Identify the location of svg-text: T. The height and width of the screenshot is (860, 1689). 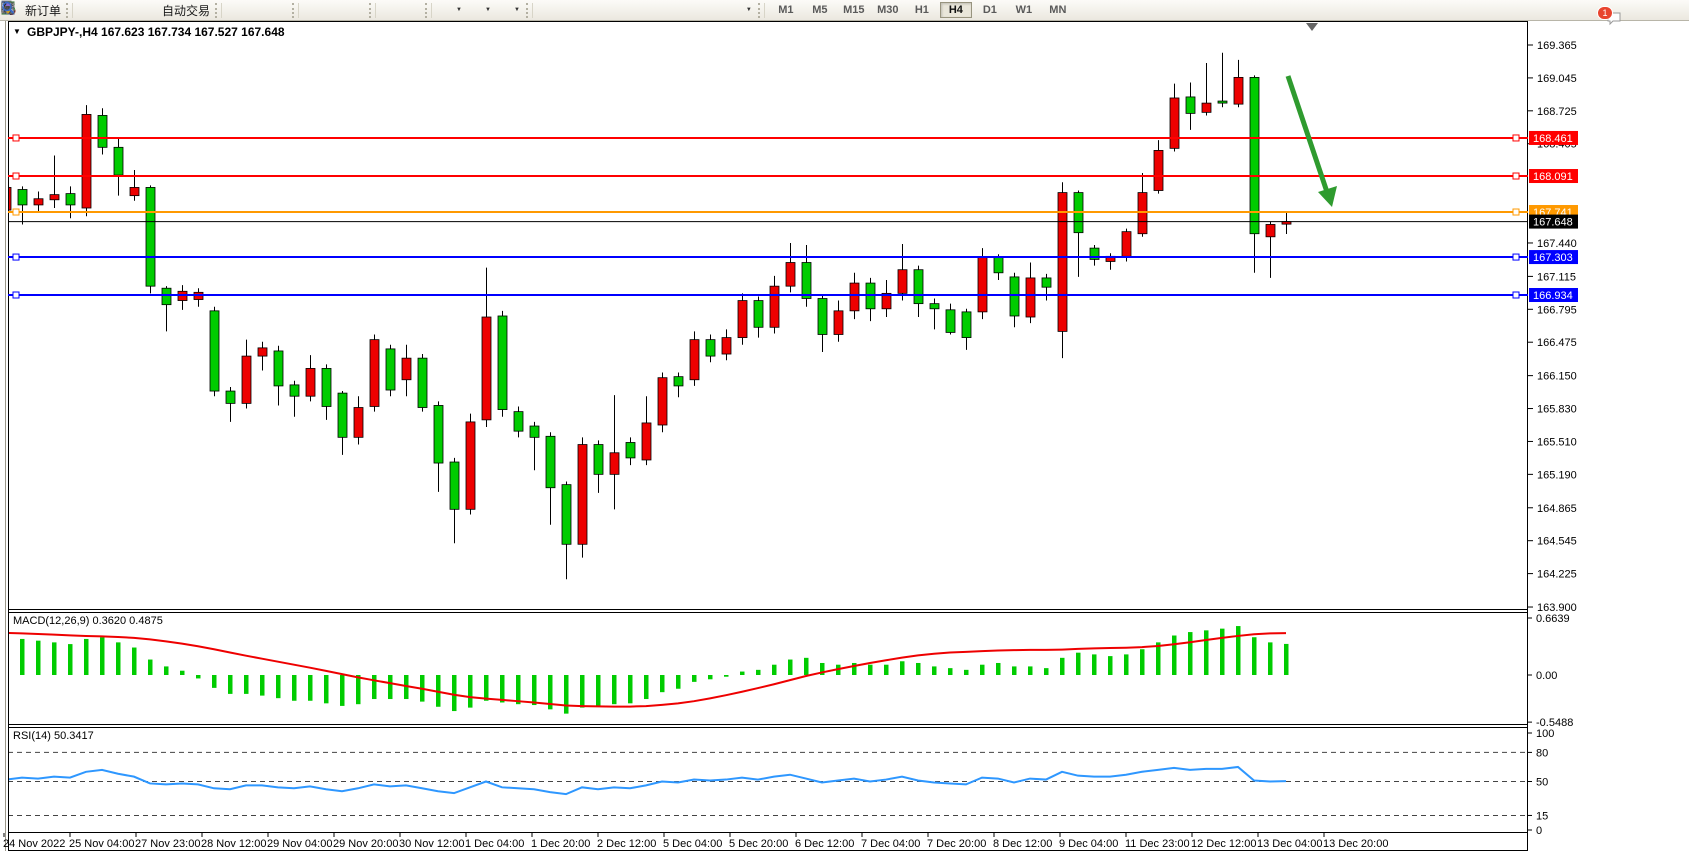
(9, 9).